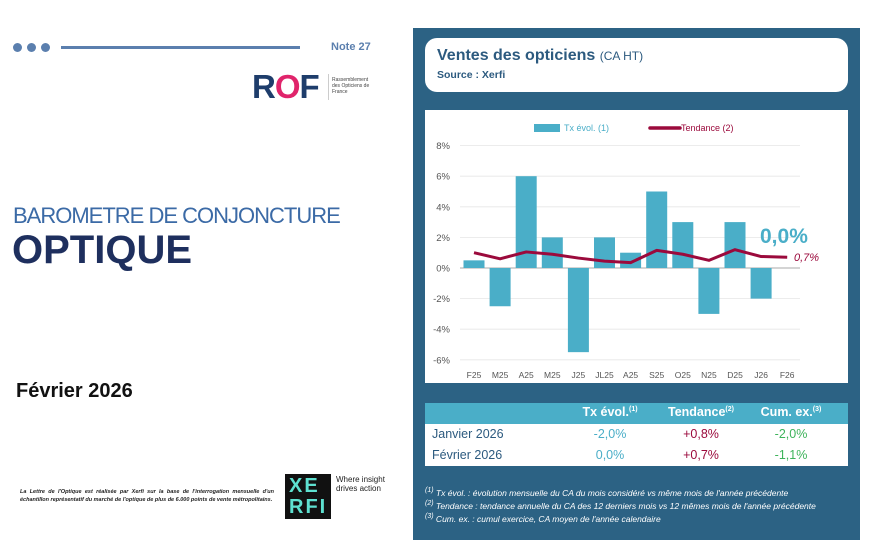 The image size is (870, 558). Describe the element at coordinates (709, 375) in the screenshot. I see `x-tick-label: N25` at that location.